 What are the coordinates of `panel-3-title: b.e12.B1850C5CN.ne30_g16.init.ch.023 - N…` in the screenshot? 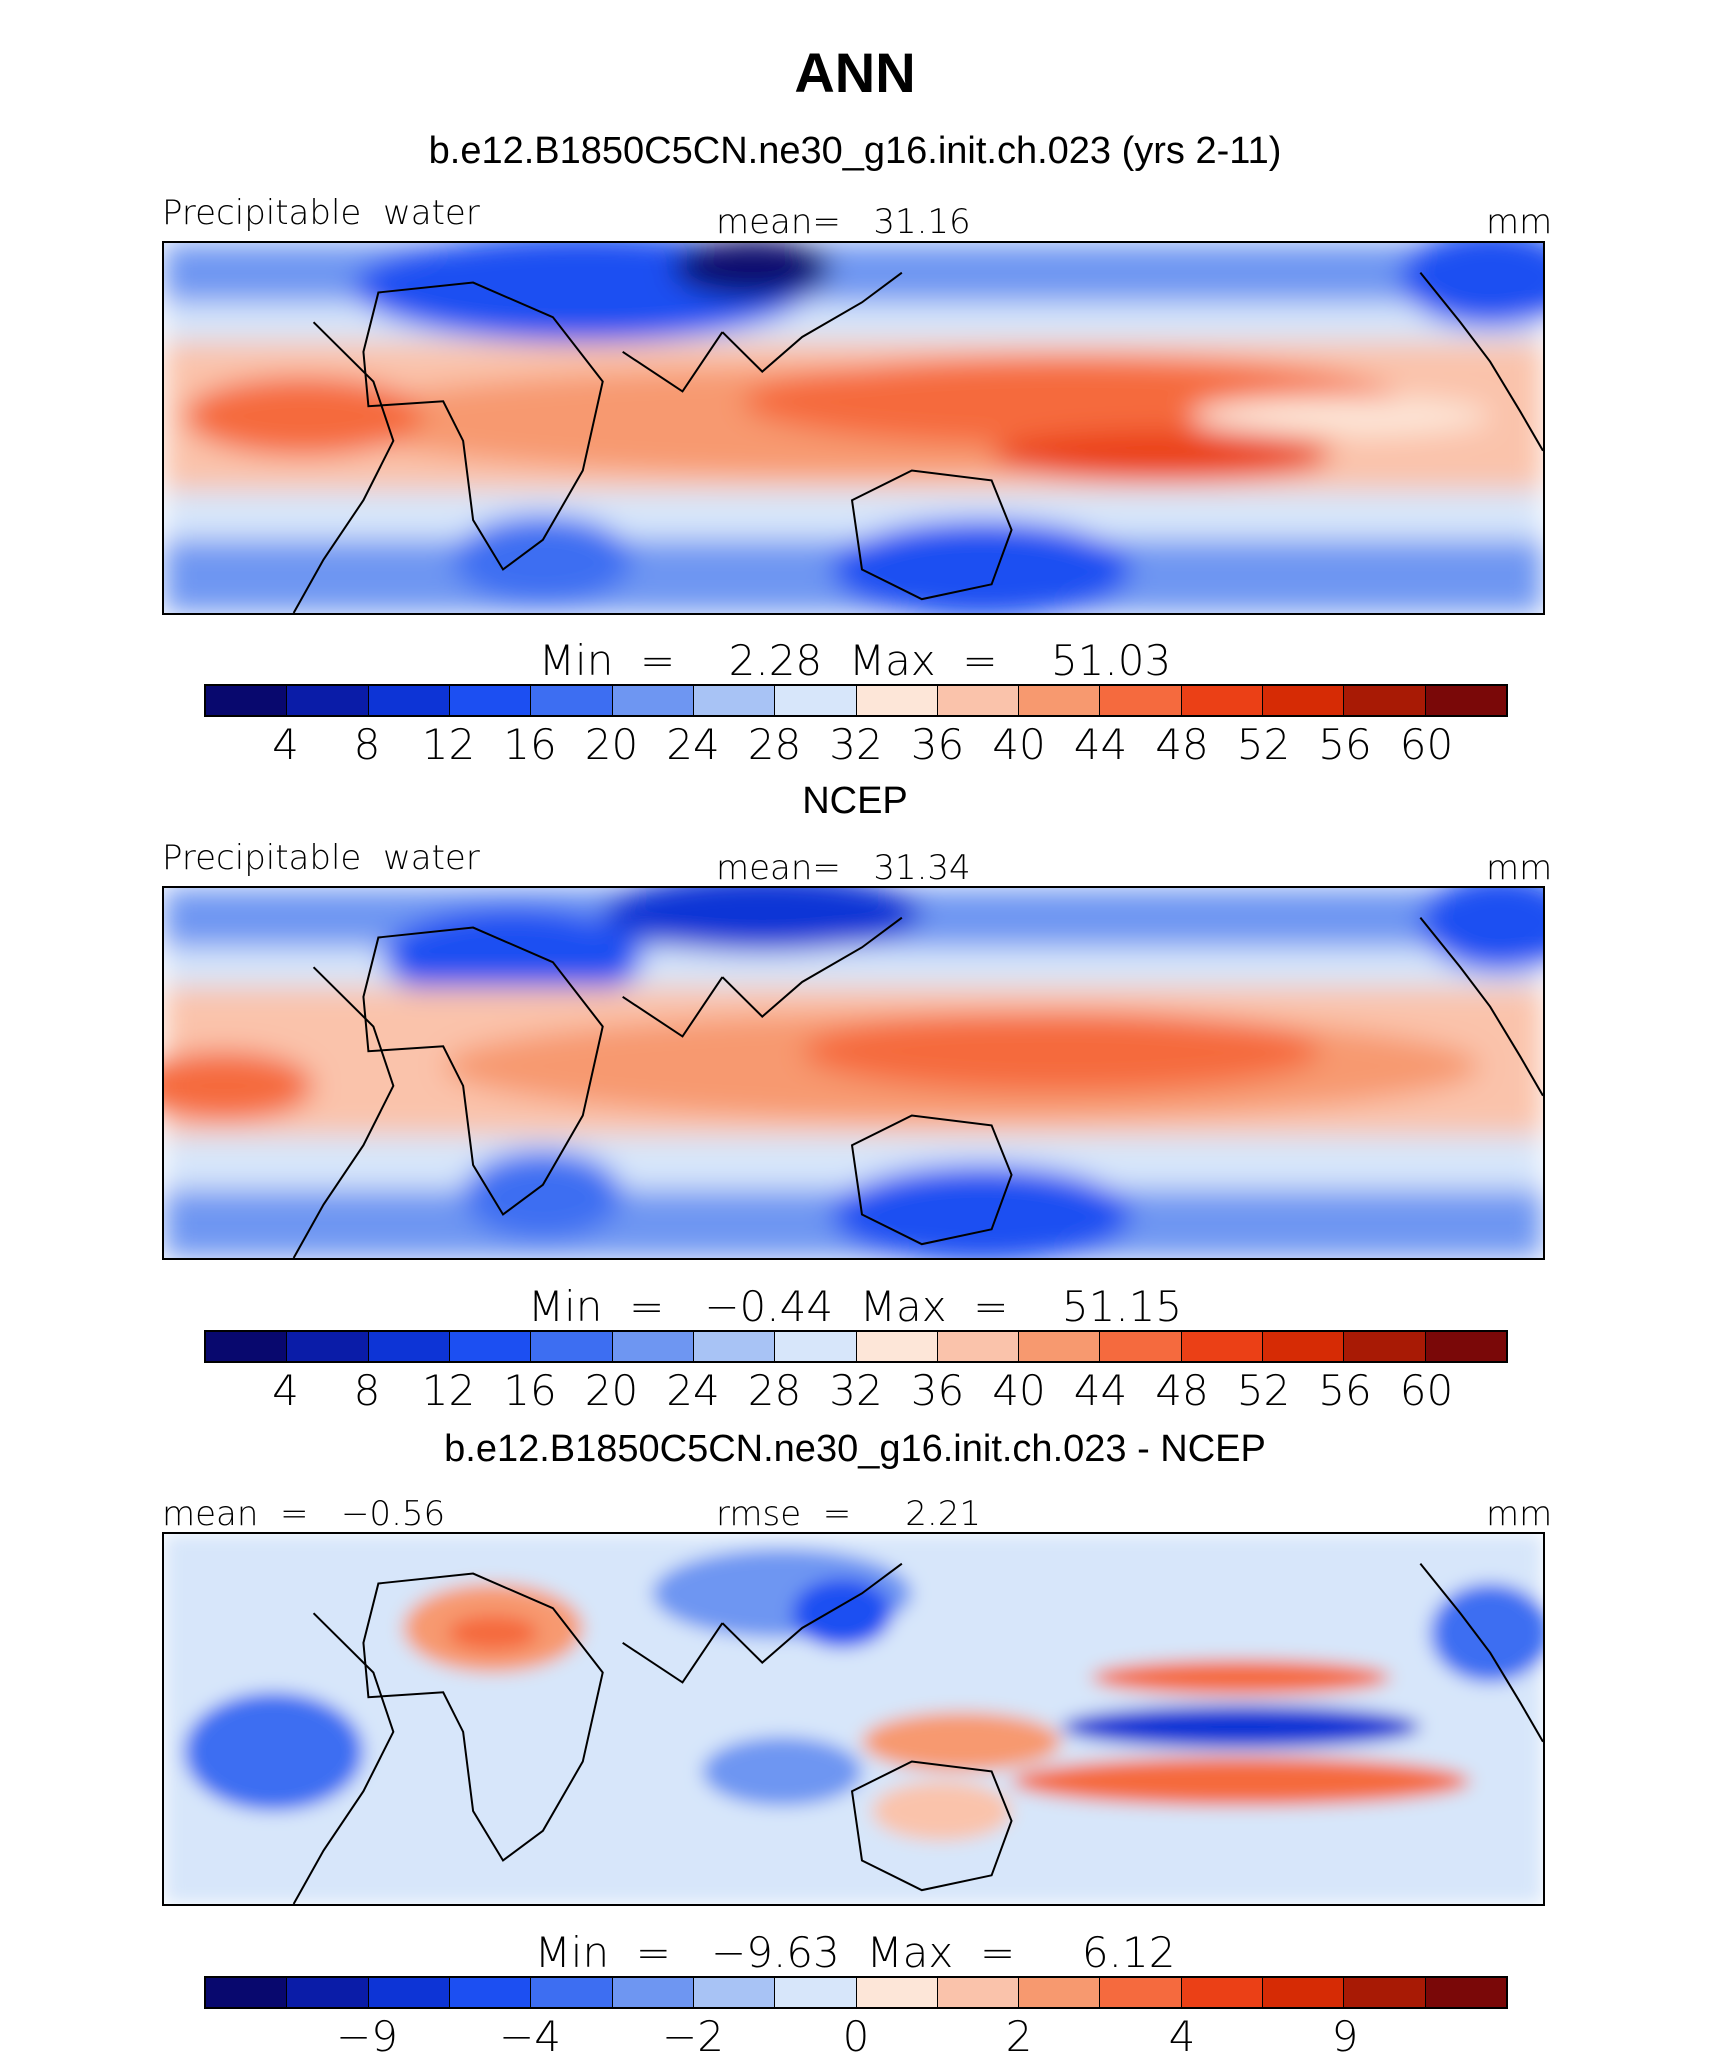 It's located at (855, 1449).